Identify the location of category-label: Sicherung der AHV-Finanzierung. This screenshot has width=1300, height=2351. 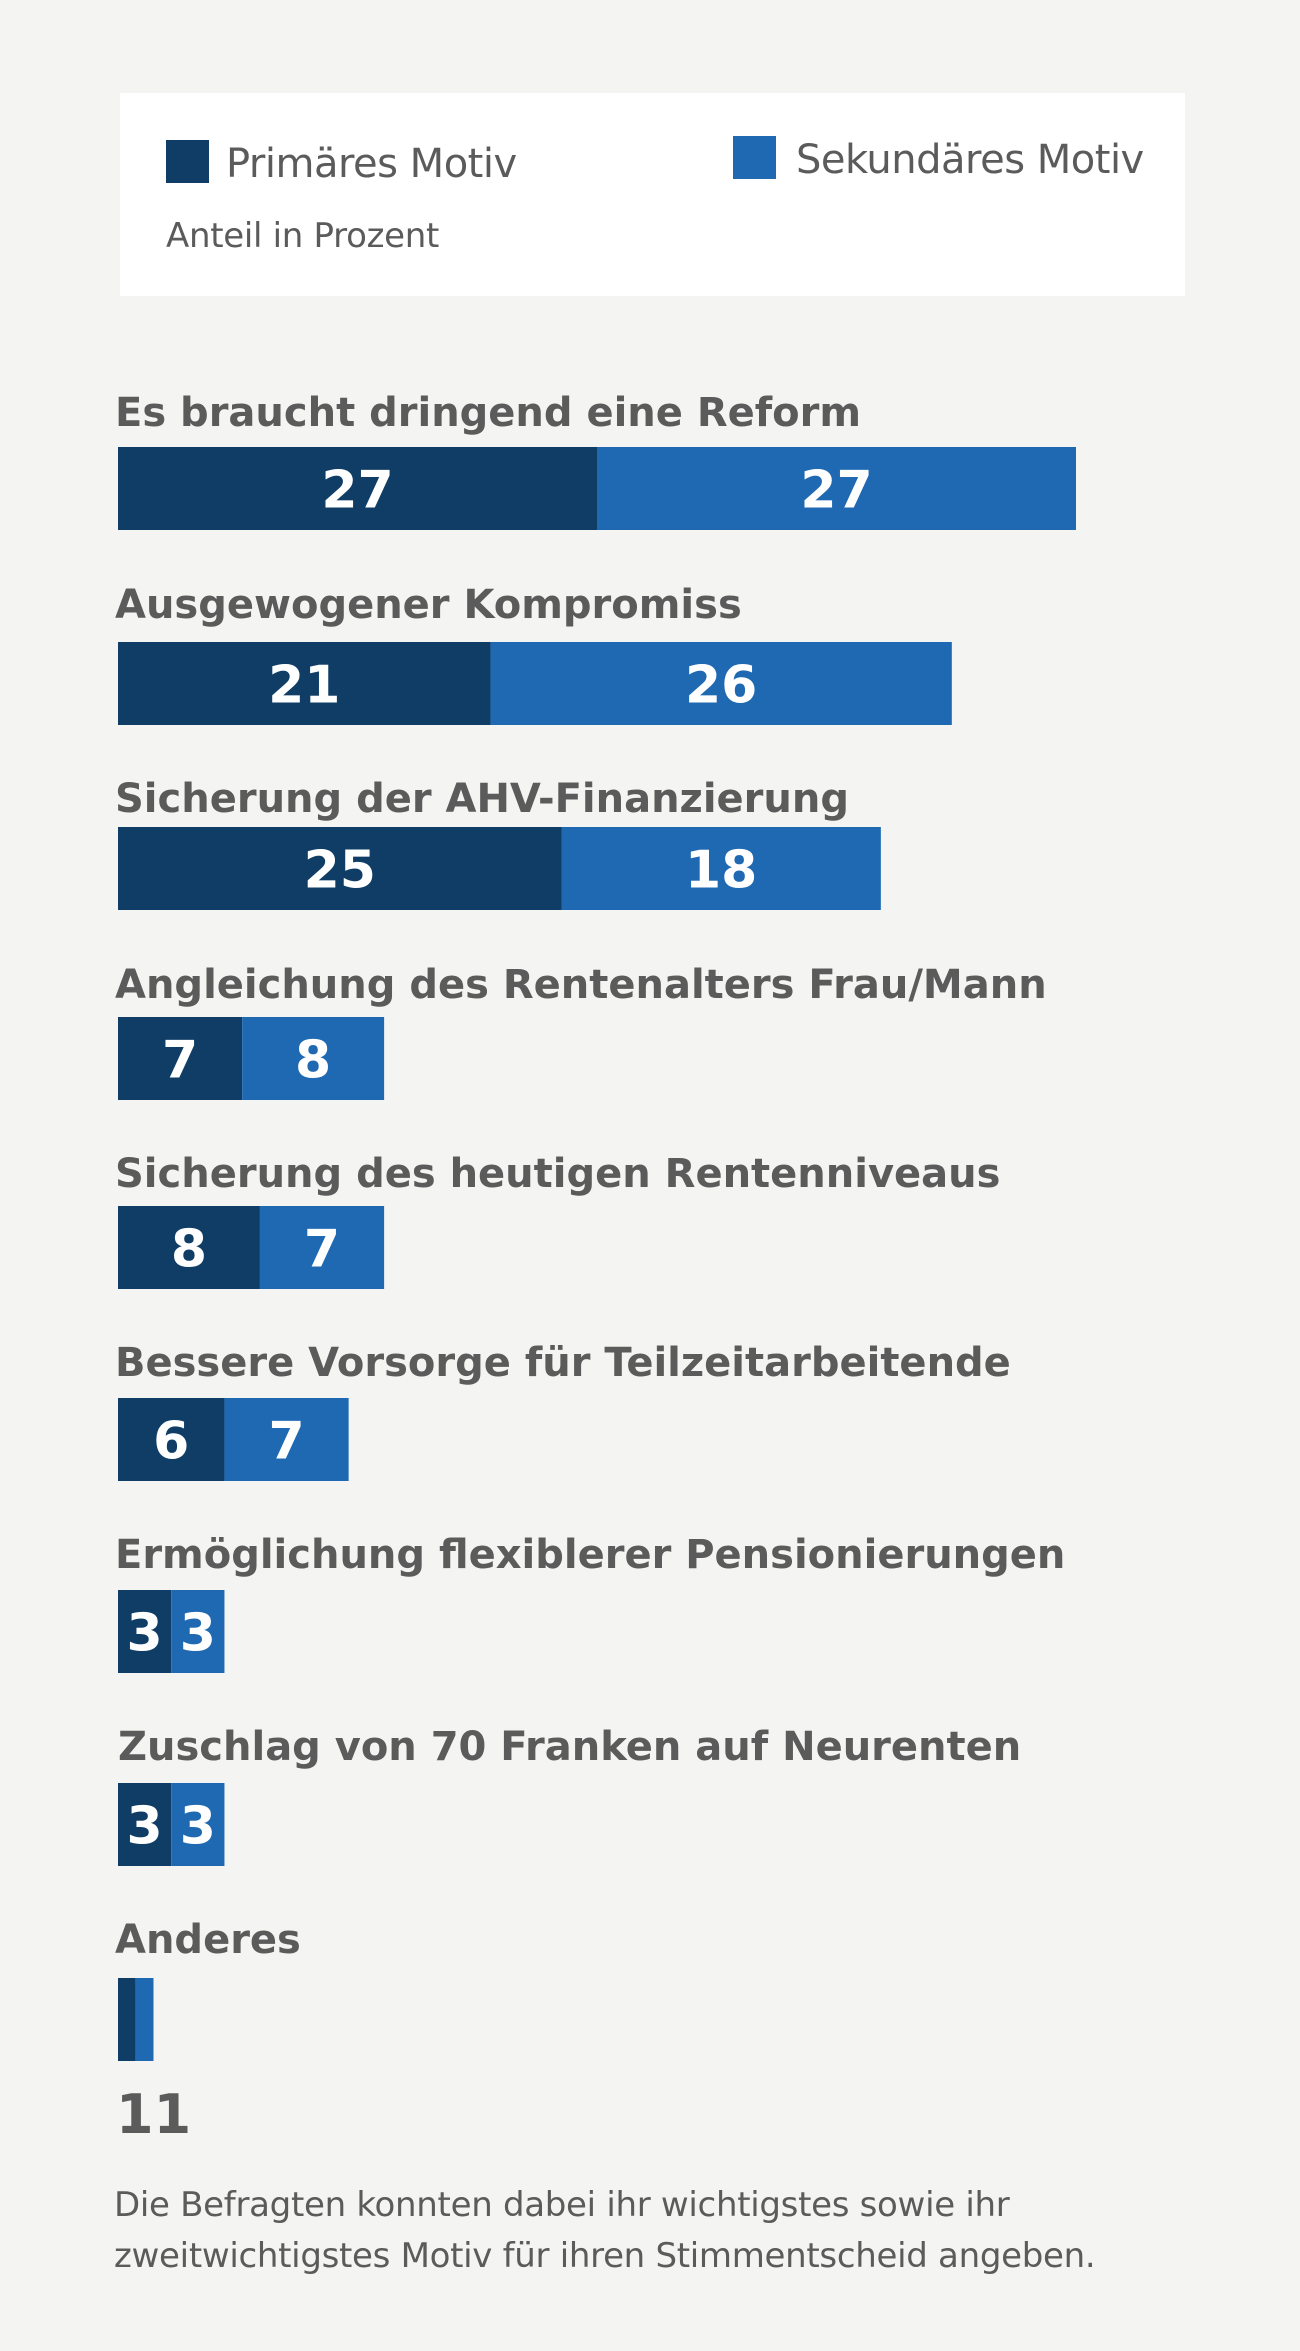
(482, 799).